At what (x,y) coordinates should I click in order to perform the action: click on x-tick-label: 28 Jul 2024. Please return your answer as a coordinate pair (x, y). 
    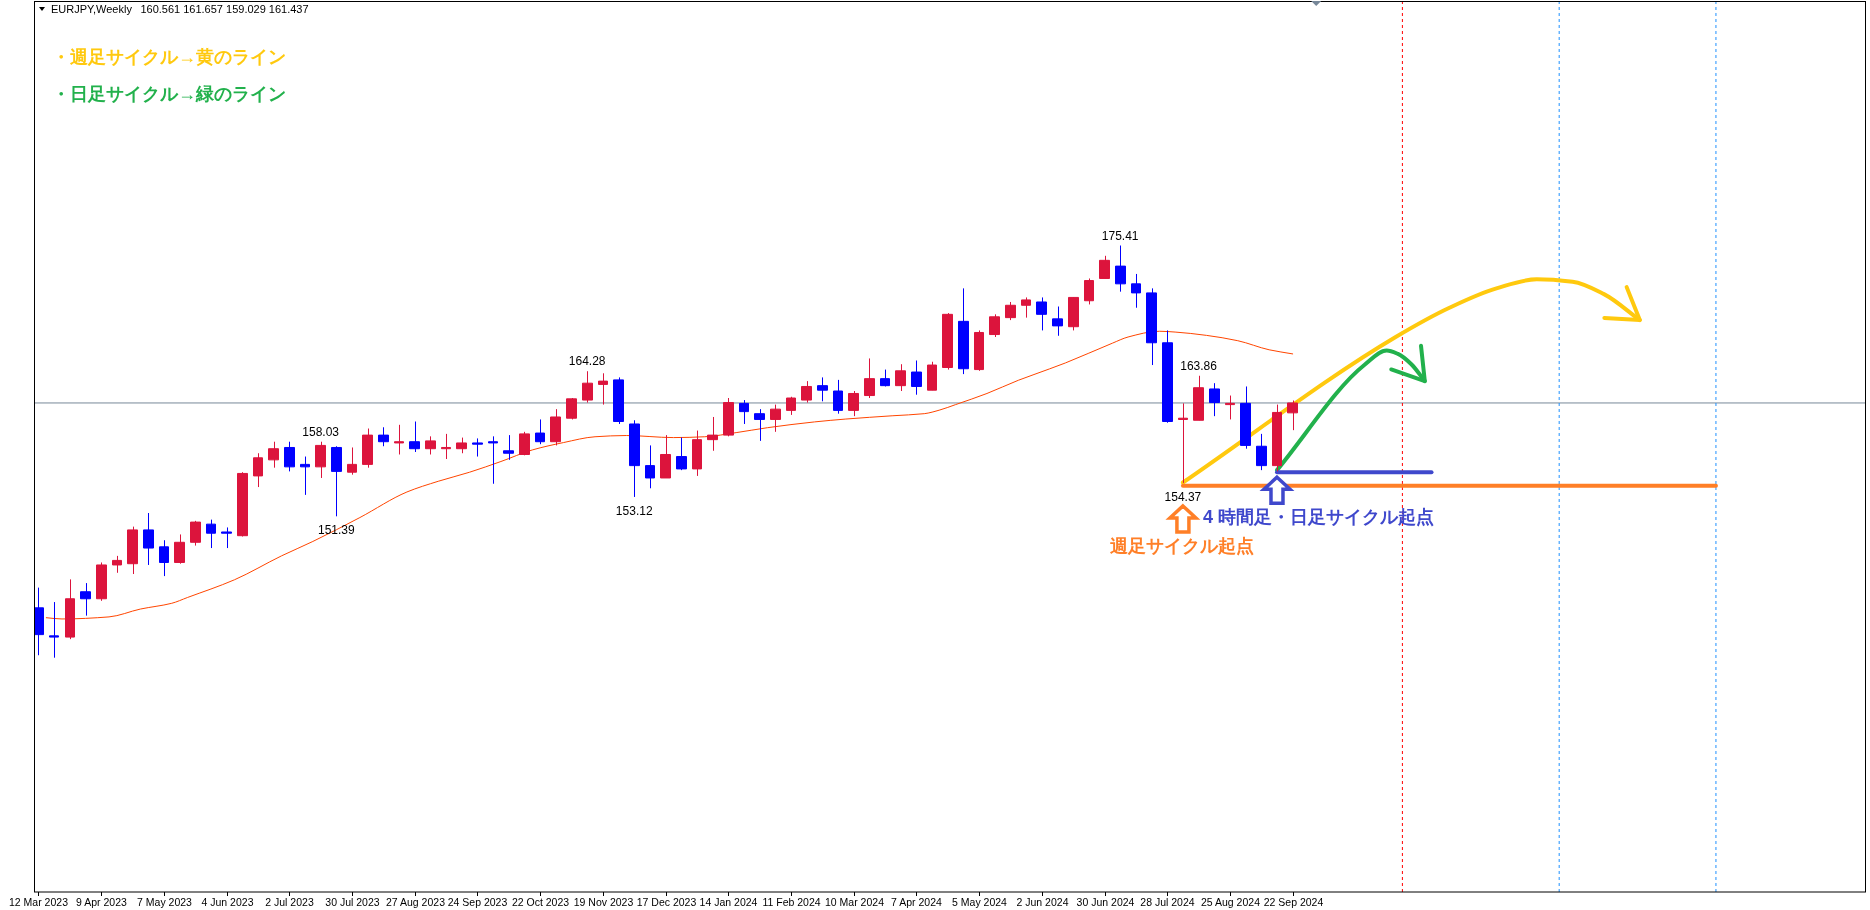
    Looking at the image, I should click on (1167, 902).